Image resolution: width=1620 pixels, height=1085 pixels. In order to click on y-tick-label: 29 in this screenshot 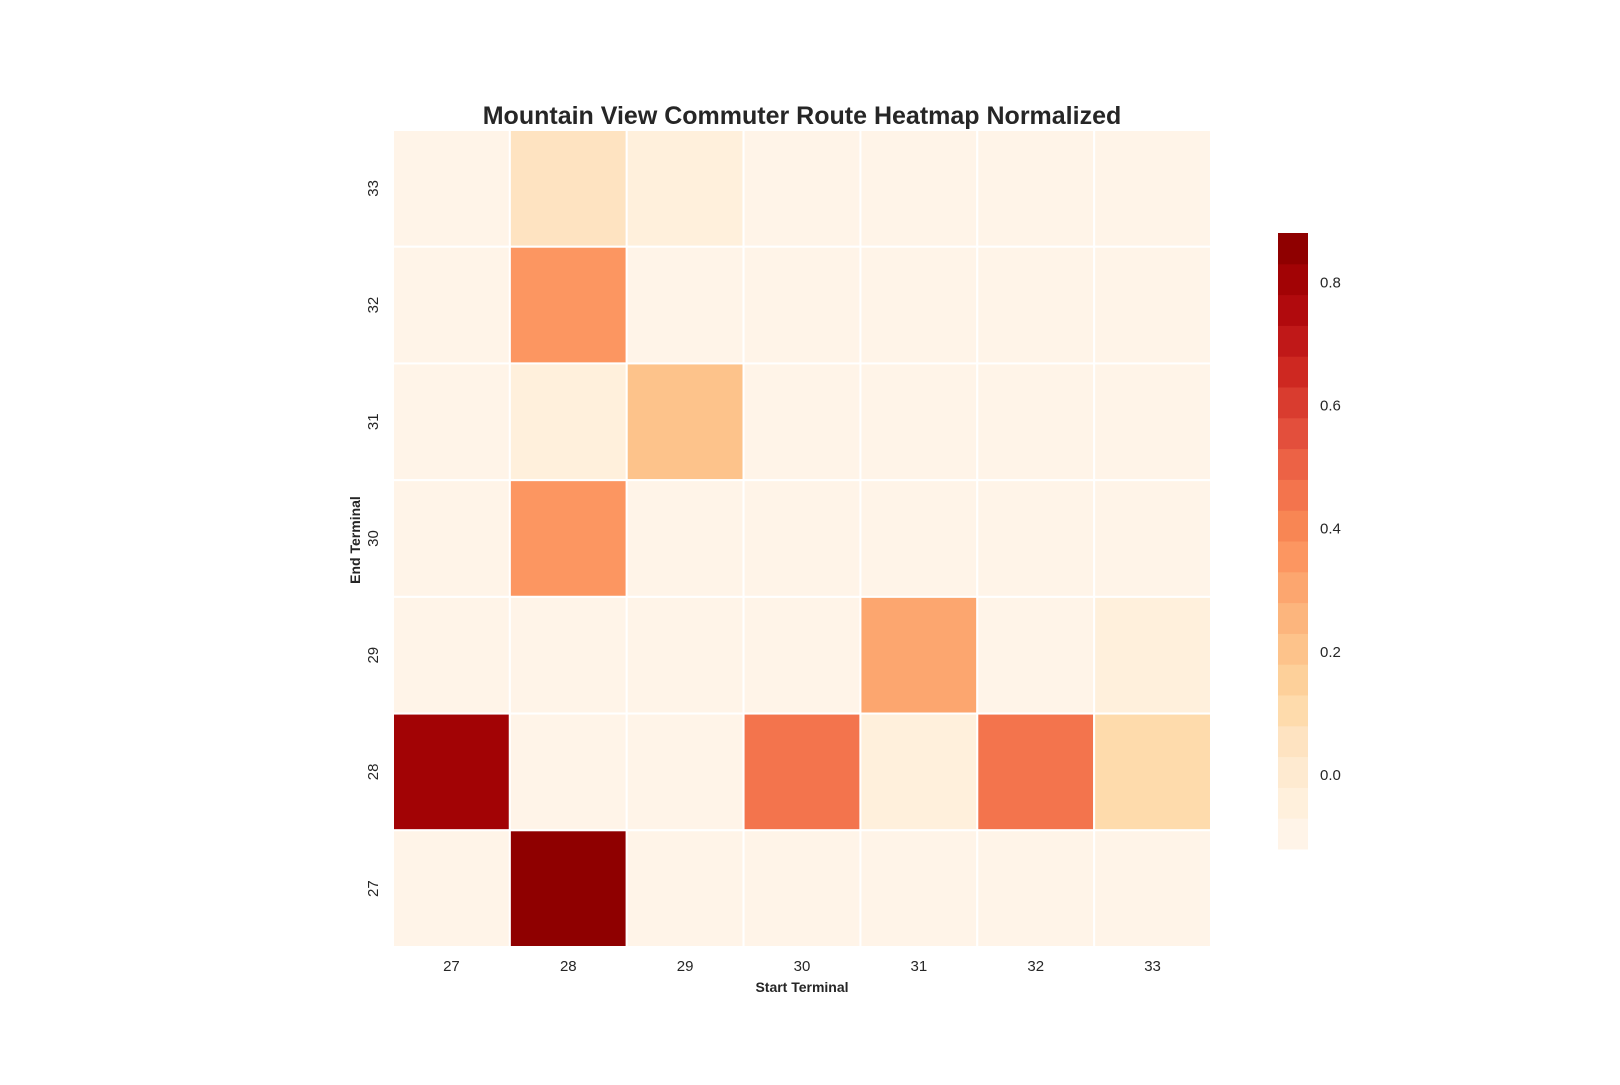, I will do `click(373, 655)`.